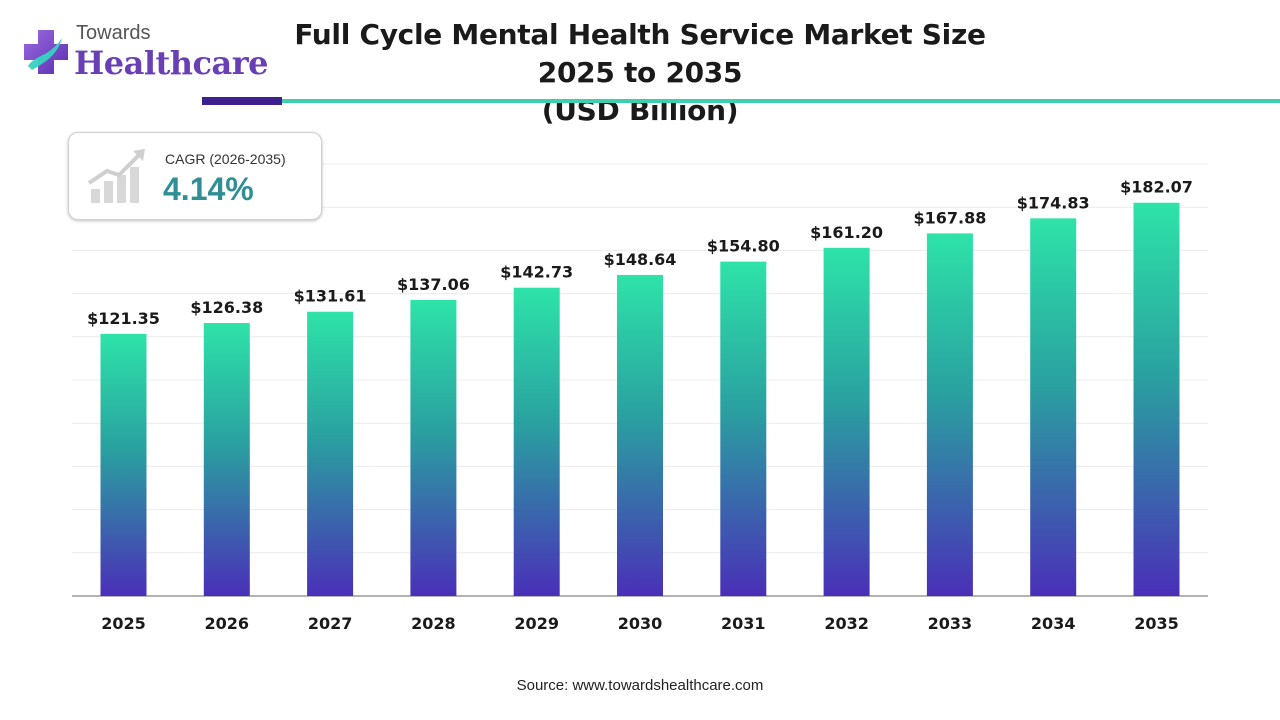 The image size is (1280, 720). Describe the element at coordinates (1053, 202) in the screenshot. I see `value-label-2034: $174.83` at that location.